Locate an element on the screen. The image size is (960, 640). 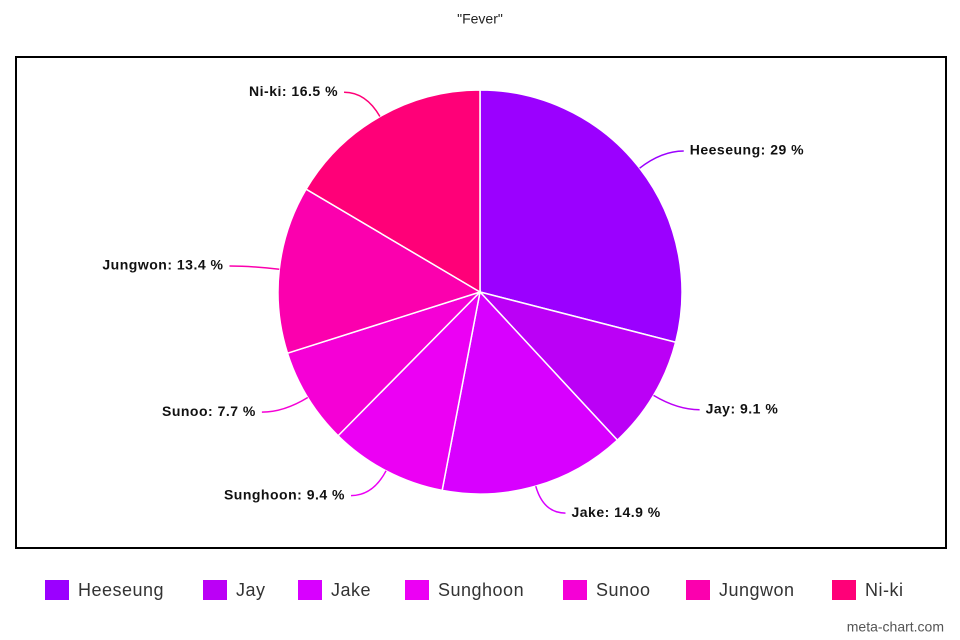
data-label: Heeseung: 29 % is located at coordinates (747, 150).